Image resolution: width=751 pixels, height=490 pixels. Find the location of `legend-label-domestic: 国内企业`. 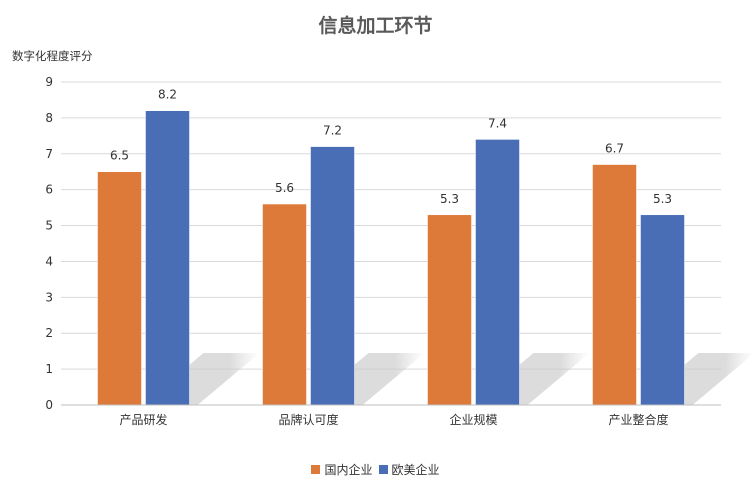

legend-label-domestic: 国内企业 is located at coordinates (348, 470).